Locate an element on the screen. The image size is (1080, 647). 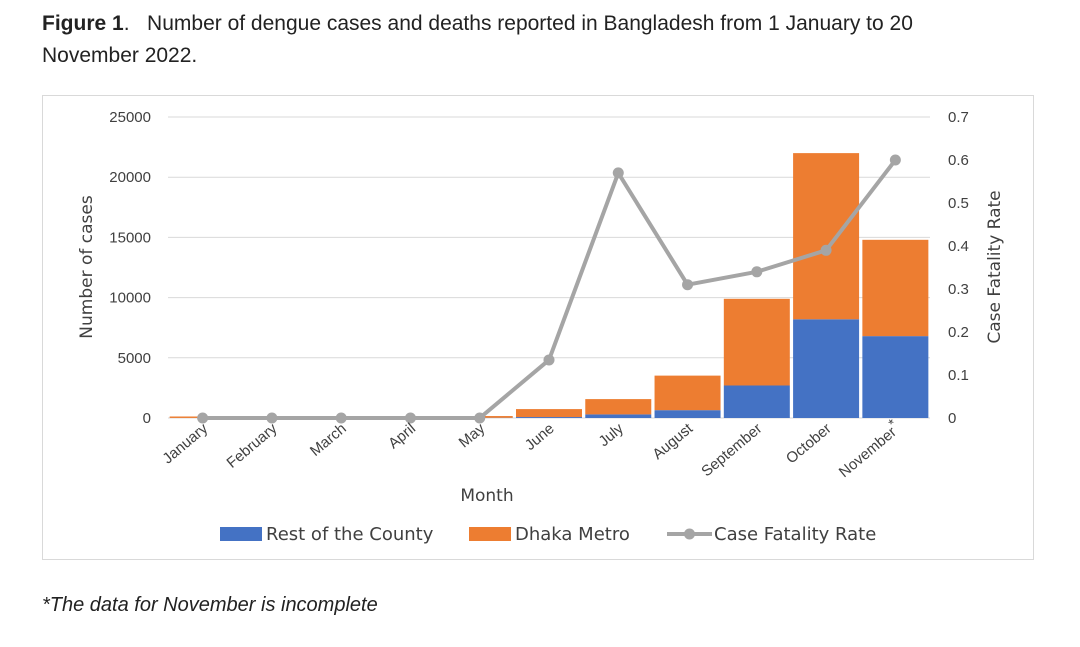
x-tick-label: April is located at coordinates (402, 436).